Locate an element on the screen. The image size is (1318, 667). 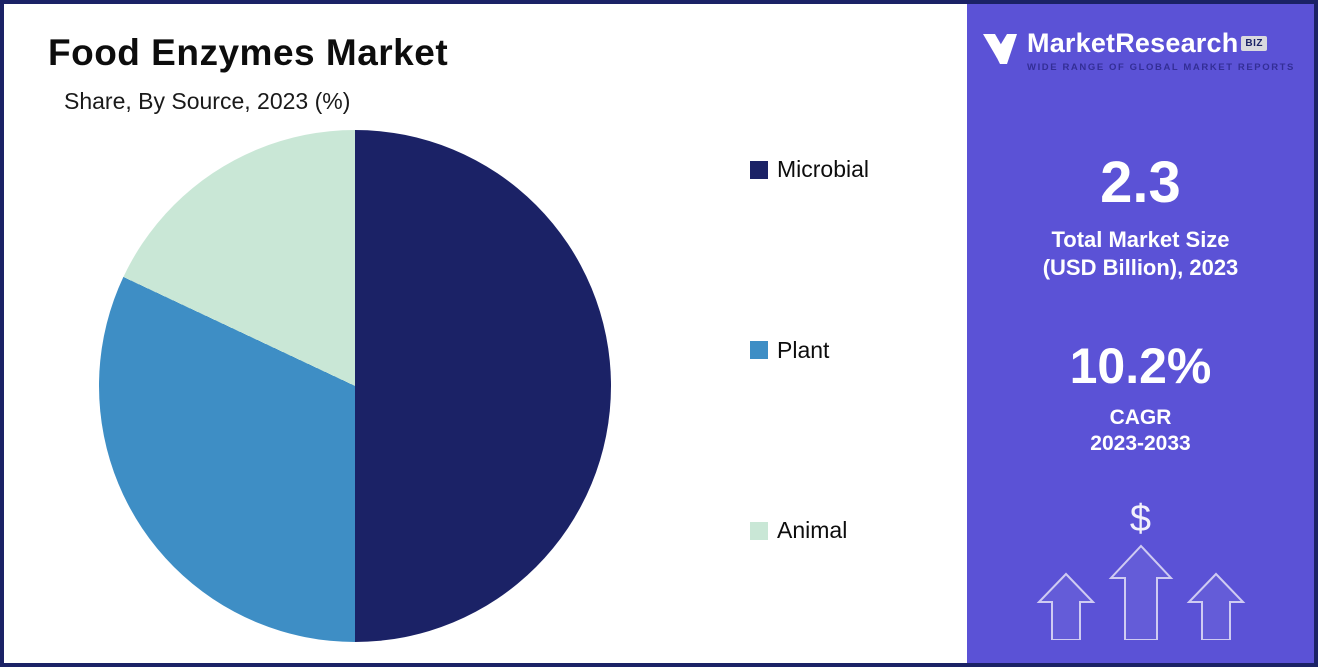
legend-item-animal: Animal is located at coordinates (809, 530).